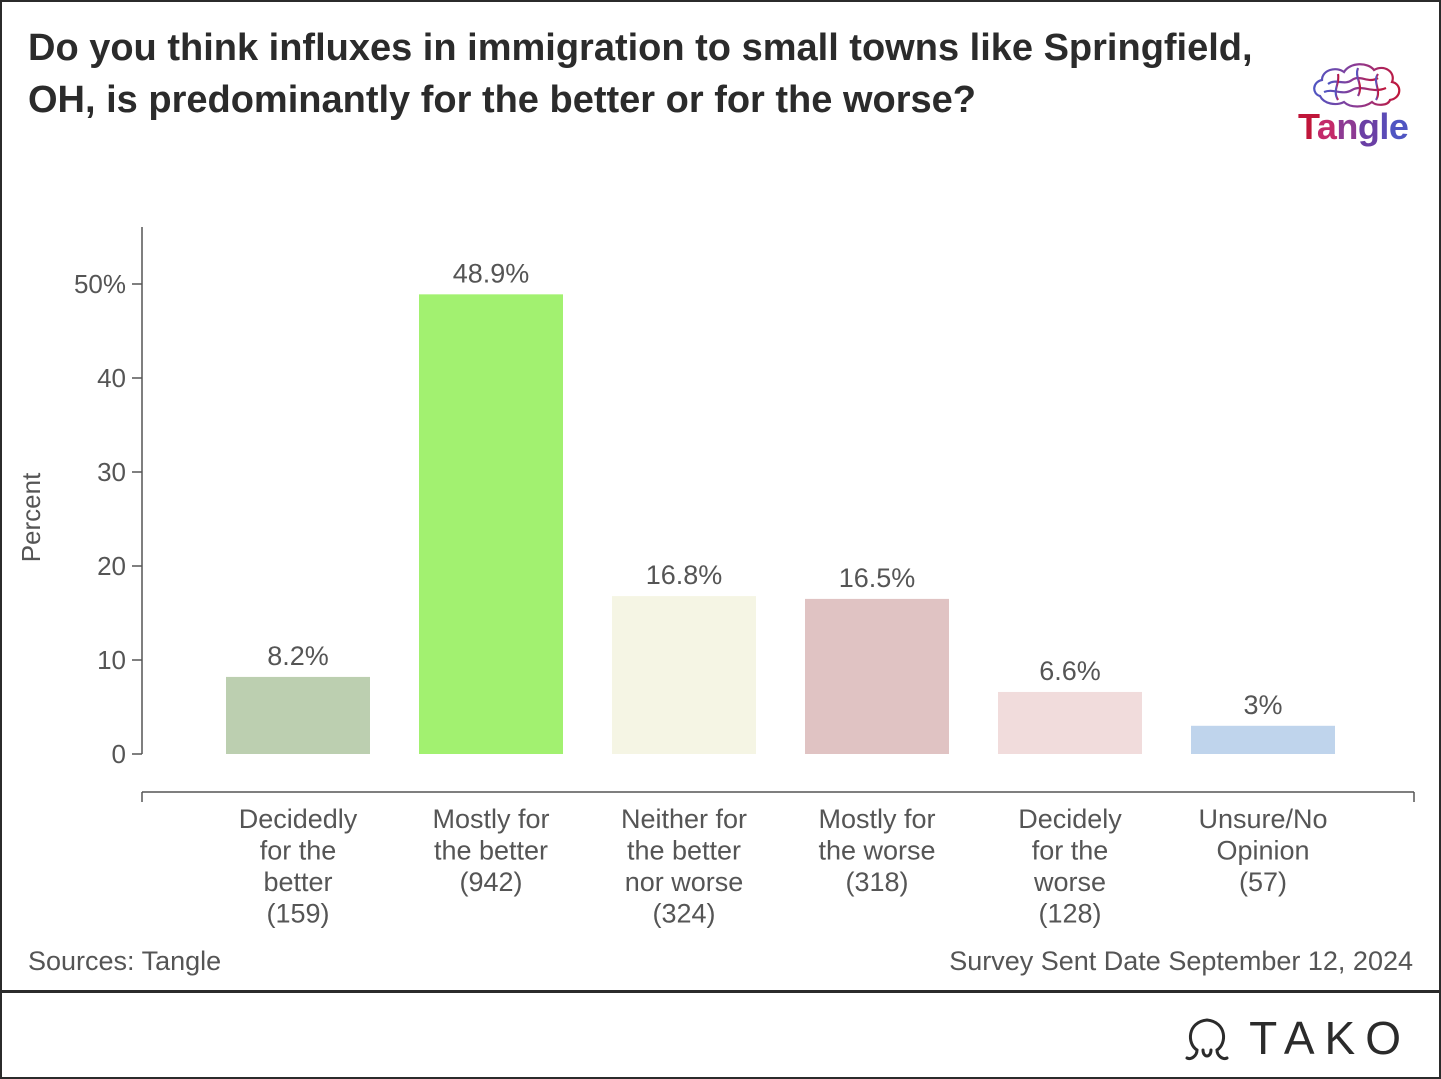 This screenshot has height=1079, width=1441. I want to click on x-tick-label: Decidedly, so click(298, 819).